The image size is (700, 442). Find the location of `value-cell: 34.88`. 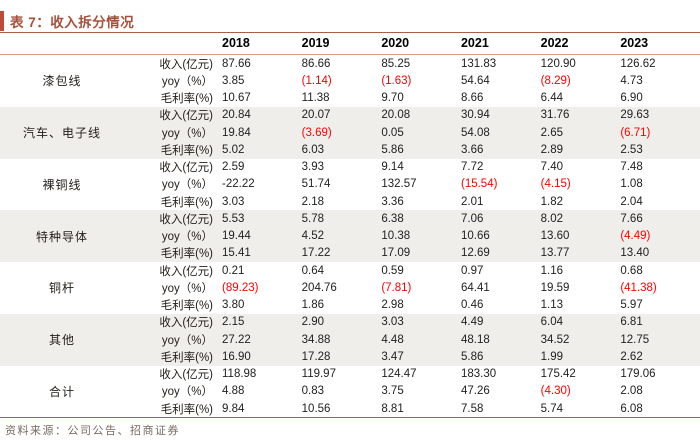

value-cell: 34.88 is located at coordinates (316, 339).